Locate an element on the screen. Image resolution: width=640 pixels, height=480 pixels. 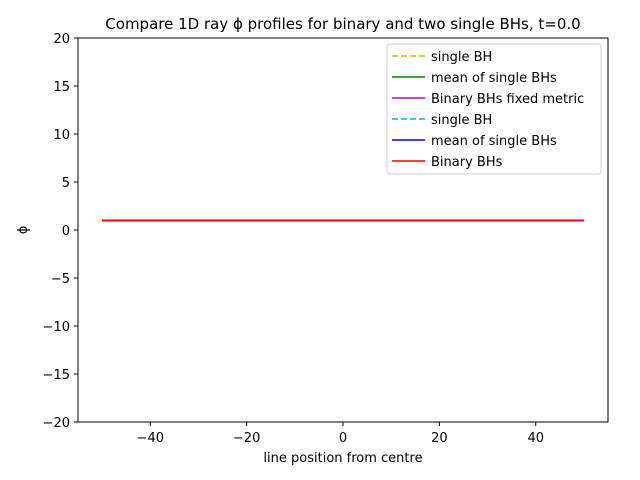
y-tick-label: −20 is located at coordinates (56, 423).